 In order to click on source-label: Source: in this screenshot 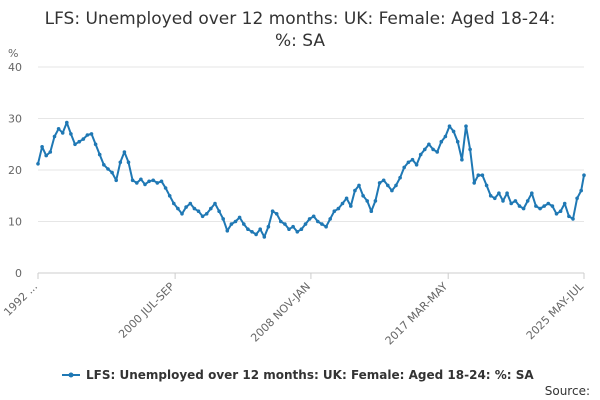, I will do `click(567, 391)`.